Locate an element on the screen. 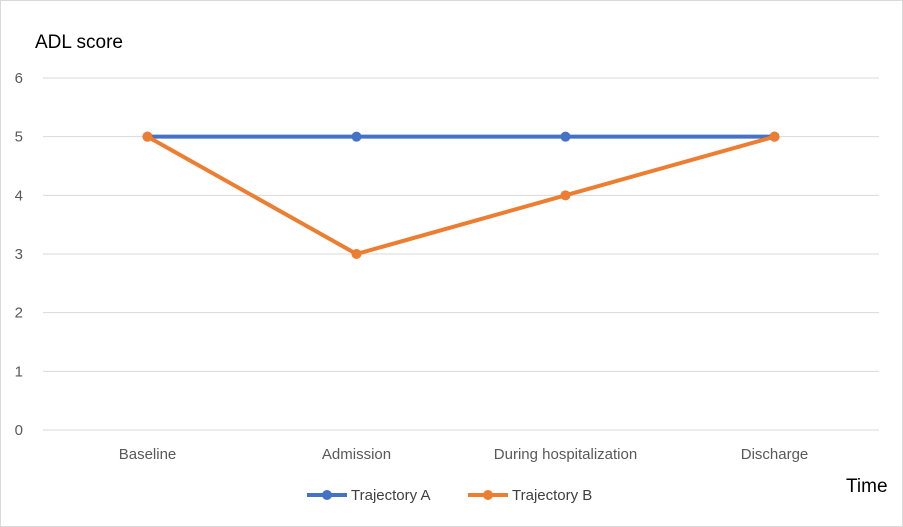 The height and width of the screenshot is (527, 903). y-tick-label: 5 is located at coordinates (19, 137).